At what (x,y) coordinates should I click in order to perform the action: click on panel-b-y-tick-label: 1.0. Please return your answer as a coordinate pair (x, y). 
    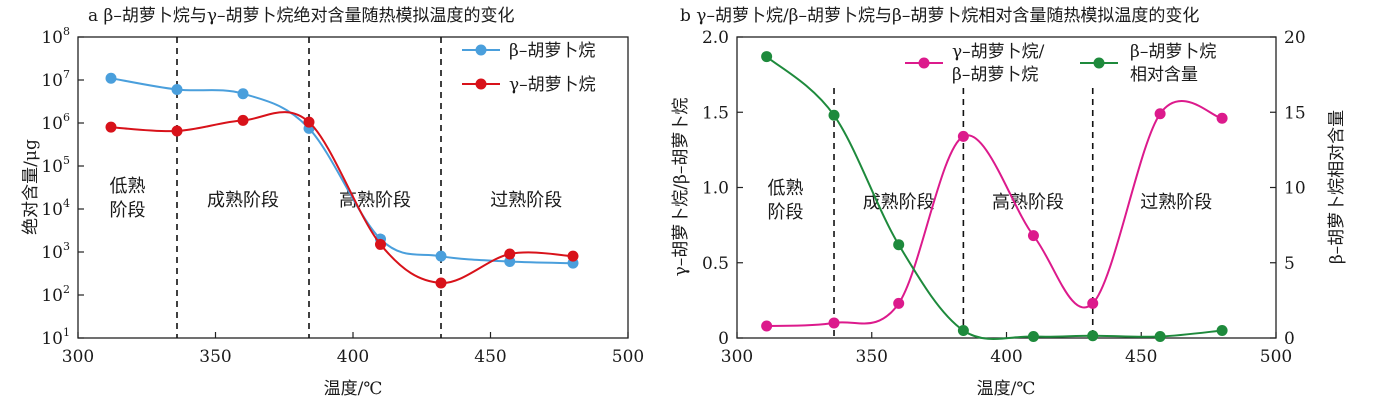
    Looking at the image, I should click on (715, 189).